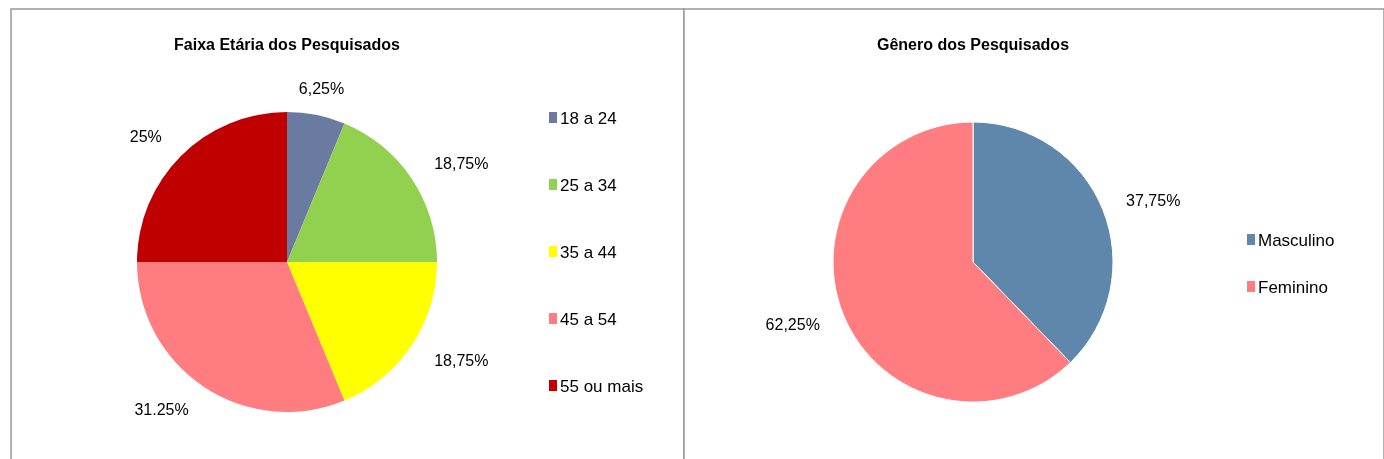 This screenshot has width=1384, height=459. What do you see at coordinates (287, 44) in the screenshot?
I see `chart-title: Faixa Etária dos Pesquisados` at bounding box center [287, 44].